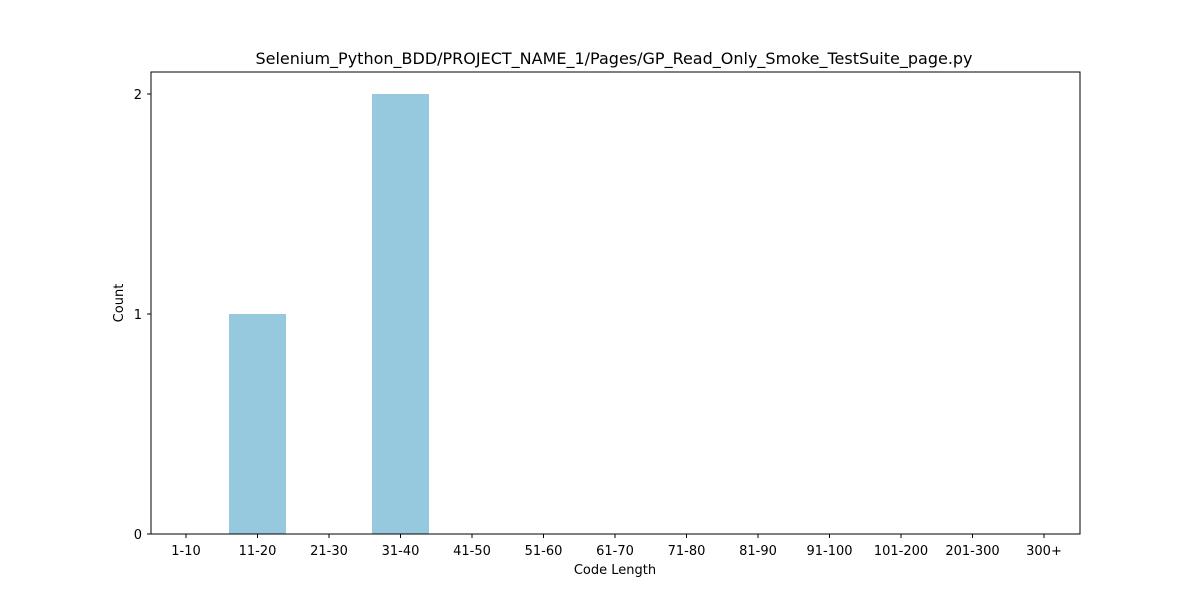 This screenshot has height=600, width=1200. What do you see at coordinates (615, 551) in the screenshot?
I see `x-tick-label-61-70: 61-70` at bounding box center [615, 551].